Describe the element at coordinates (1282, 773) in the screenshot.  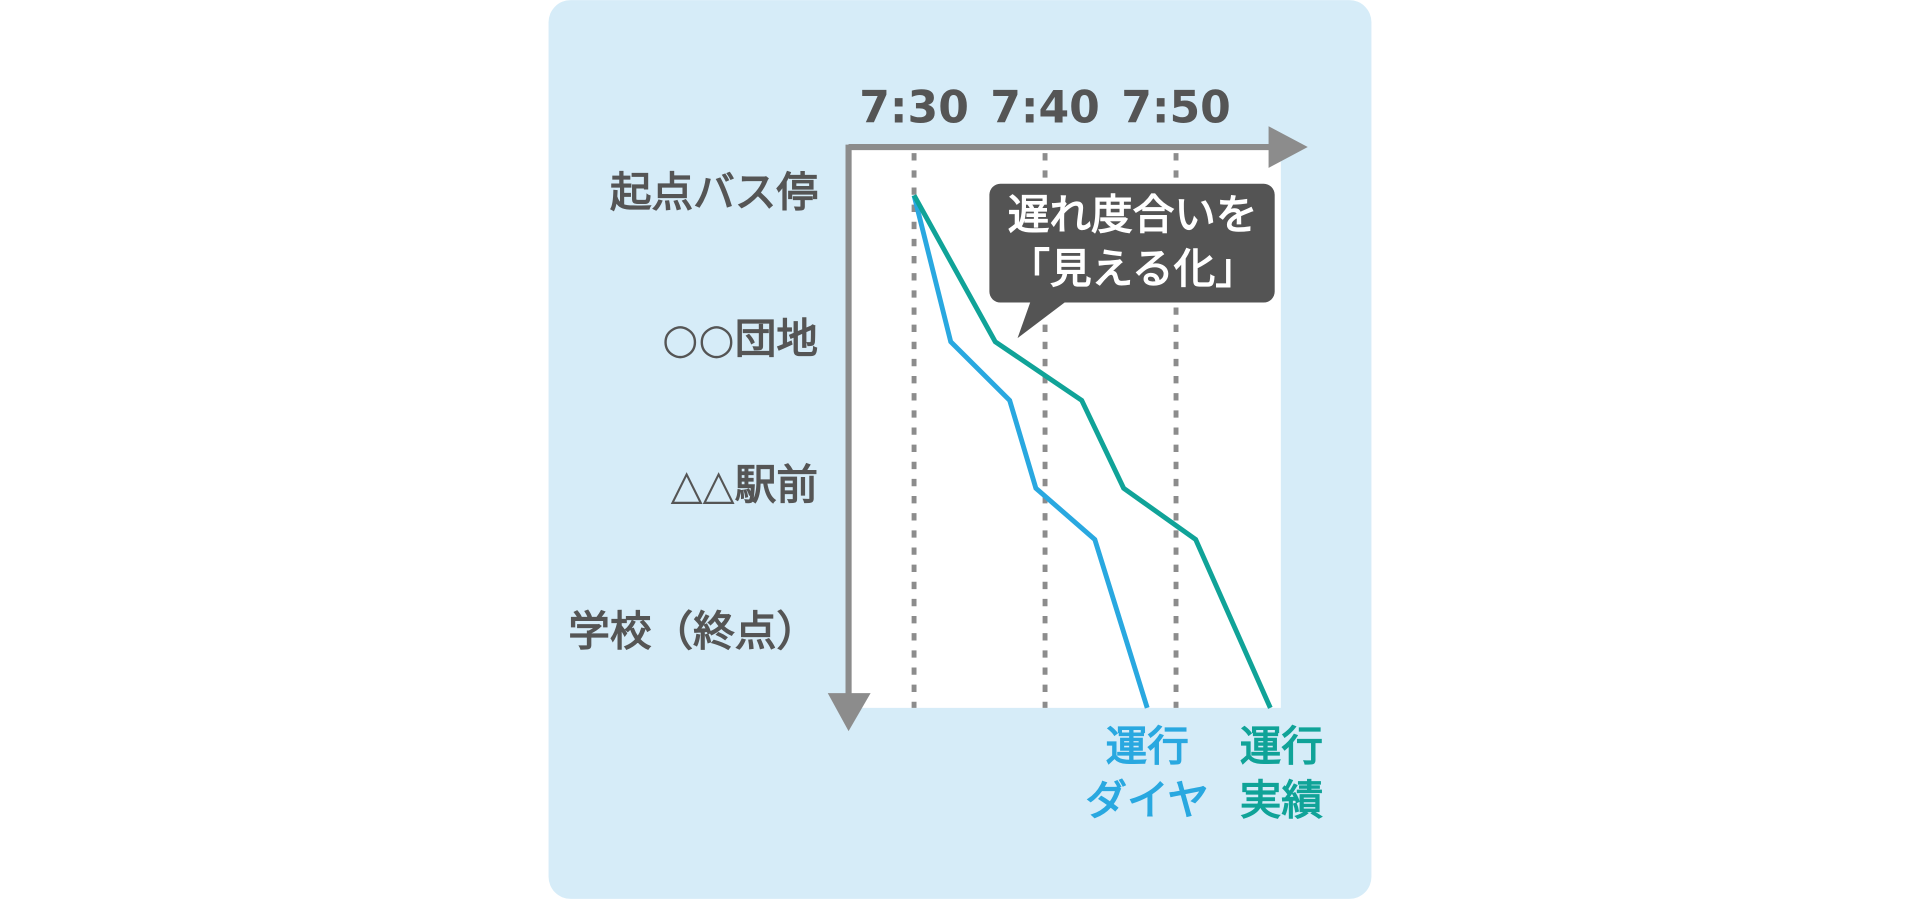
I see `series-label: 運行実績` at that location.